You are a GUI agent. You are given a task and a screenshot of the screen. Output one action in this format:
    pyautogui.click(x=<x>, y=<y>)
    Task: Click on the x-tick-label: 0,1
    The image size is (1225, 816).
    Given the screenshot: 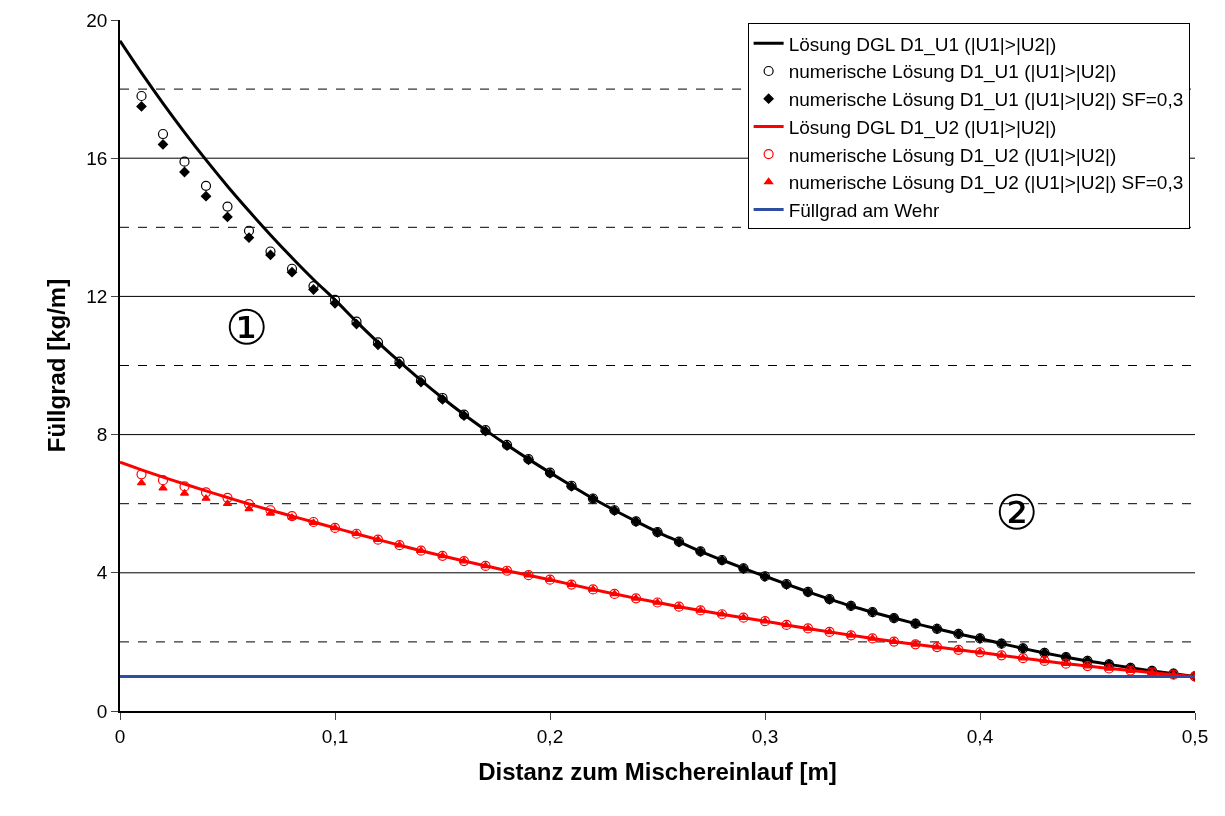 What is the action you would take?
    pyautogui.click(x=335, y=736)
    